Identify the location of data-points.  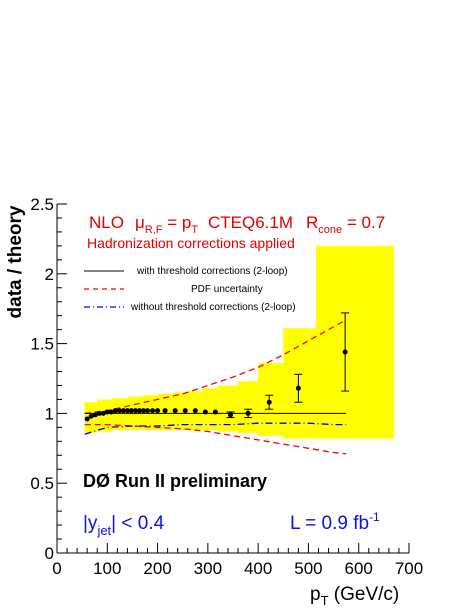
(217, 367).